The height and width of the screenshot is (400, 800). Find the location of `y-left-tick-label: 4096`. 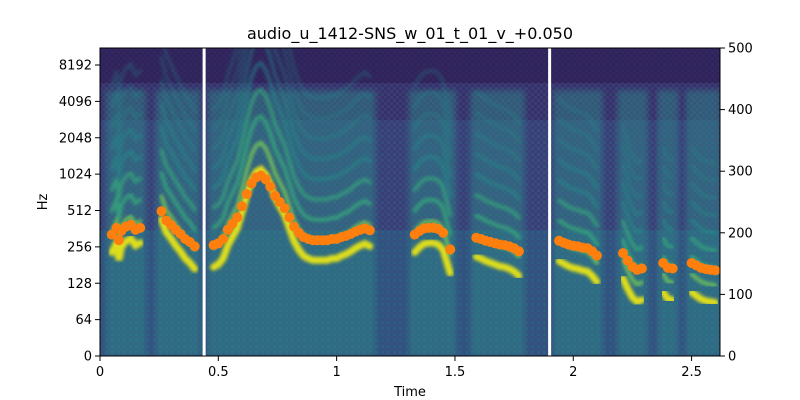

y-left-tick-label: 4096 is located at coordinates (75, 102).